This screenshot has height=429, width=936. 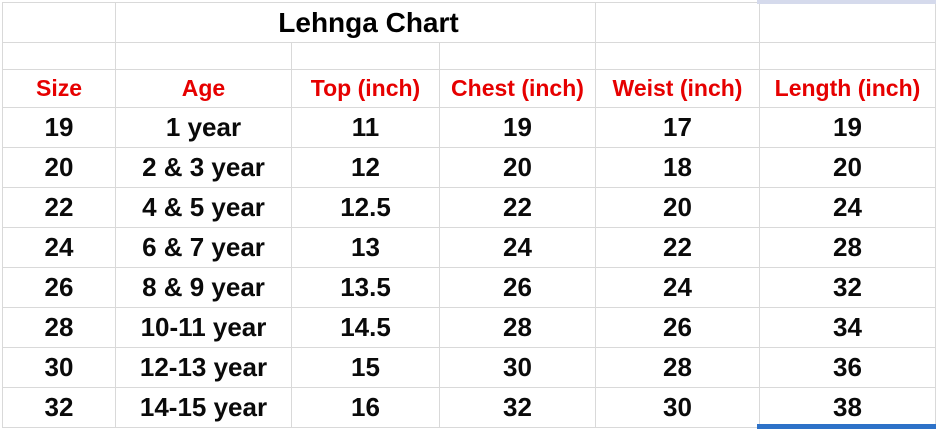 What do you see at coordinates (366, 408) in the screenshot?
I see `cell-top: 16` at bounding box center [366, 408].